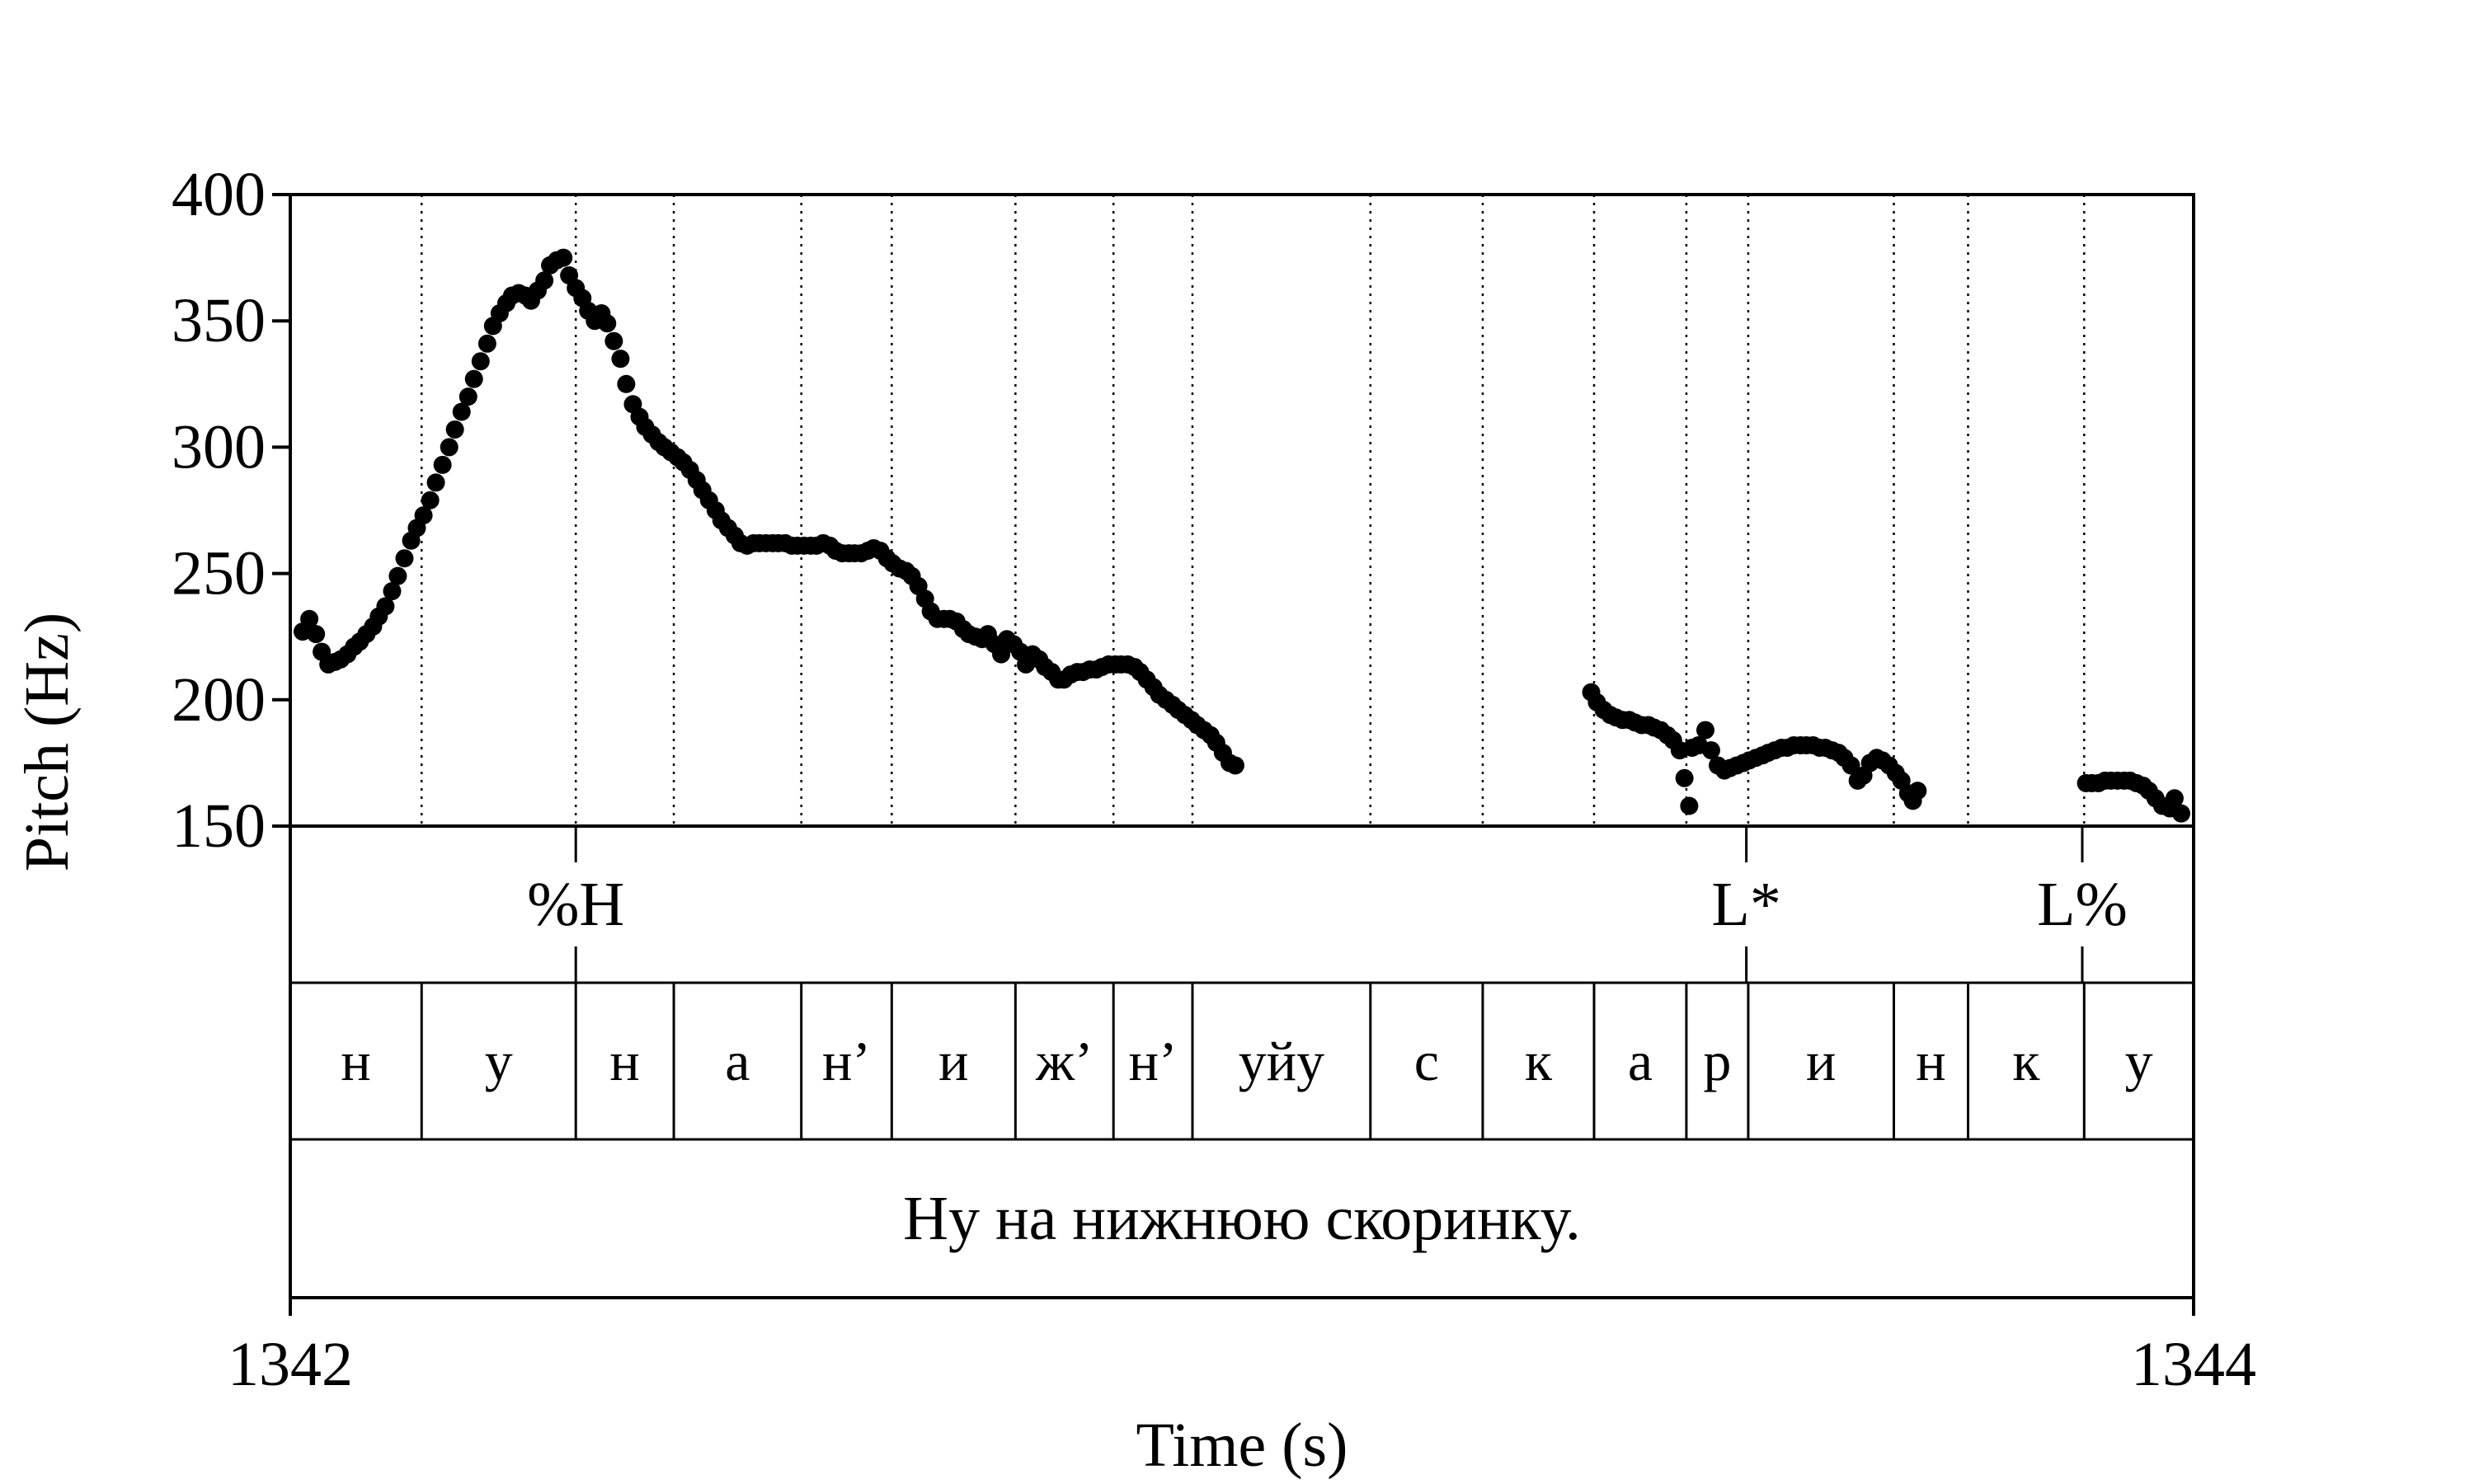  I want to click on segment-tier: н у н а н’ и ж’ н’ уйу с к а р и н к у, so click(1247, 1061).